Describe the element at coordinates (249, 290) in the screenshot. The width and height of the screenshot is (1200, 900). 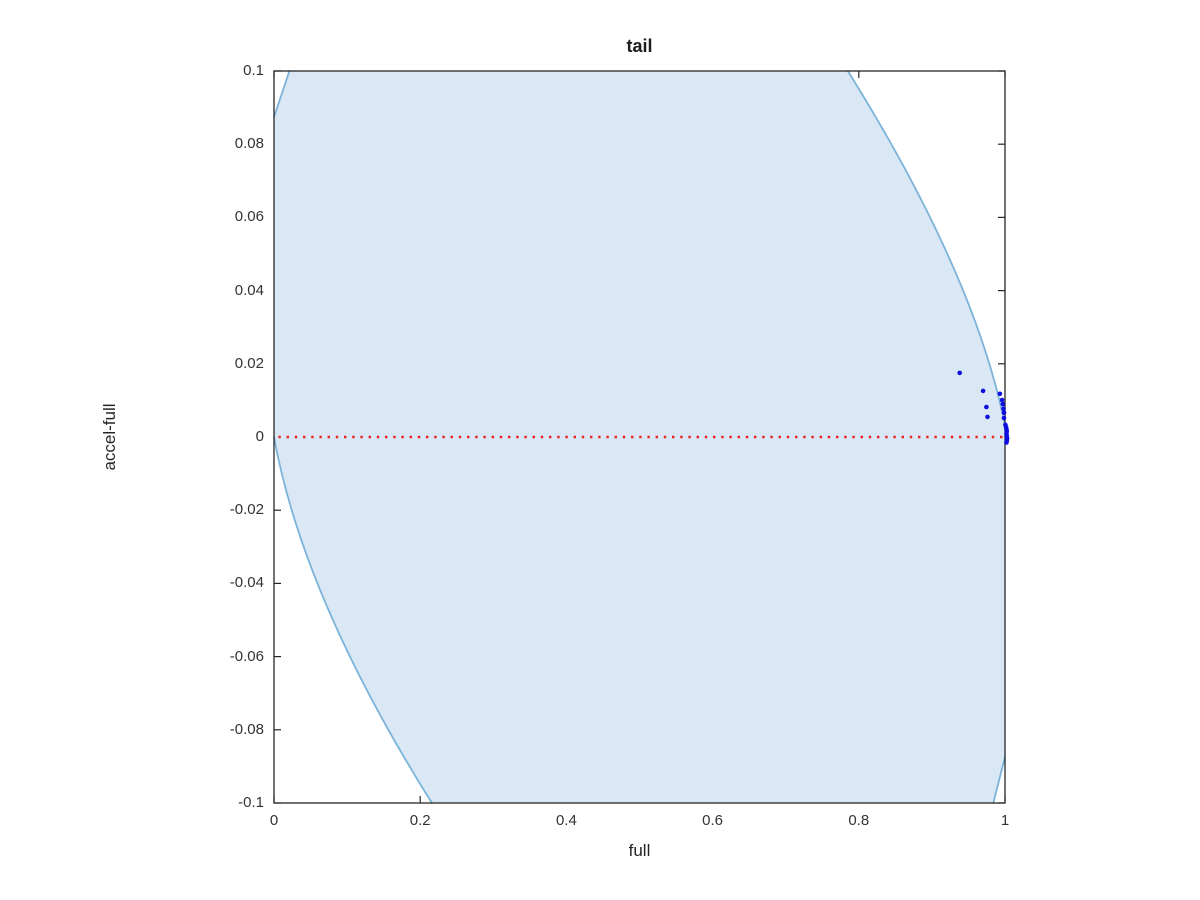
I see `y-tick-label: 0.04` at that location.